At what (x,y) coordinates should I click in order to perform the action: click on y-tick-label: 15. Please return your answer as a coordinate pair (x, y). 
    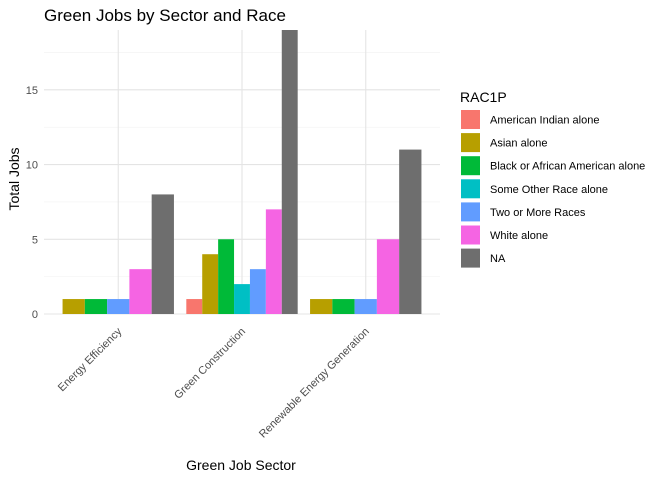
    Looking at the image, I should click on (32, 91).